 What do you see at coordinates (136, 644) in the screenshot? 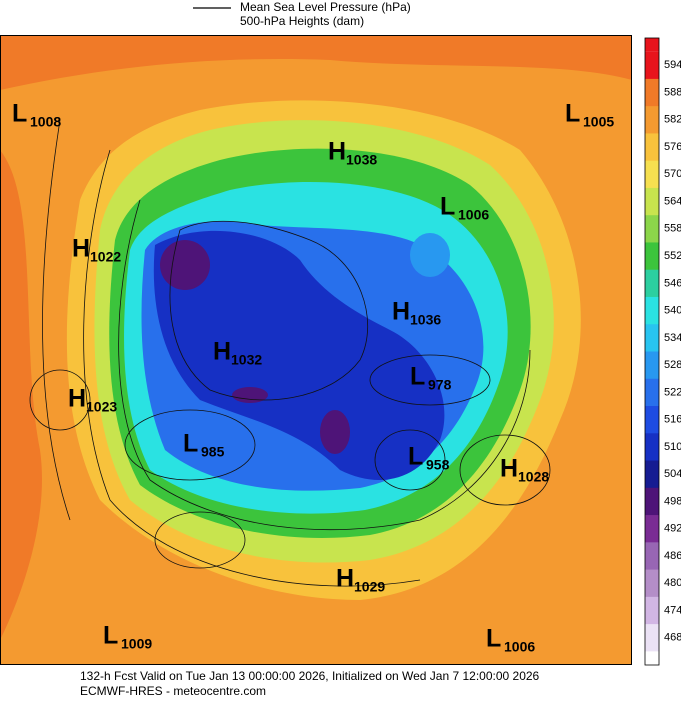
I see `center-value: 1009` at bounding box center [136, 644].